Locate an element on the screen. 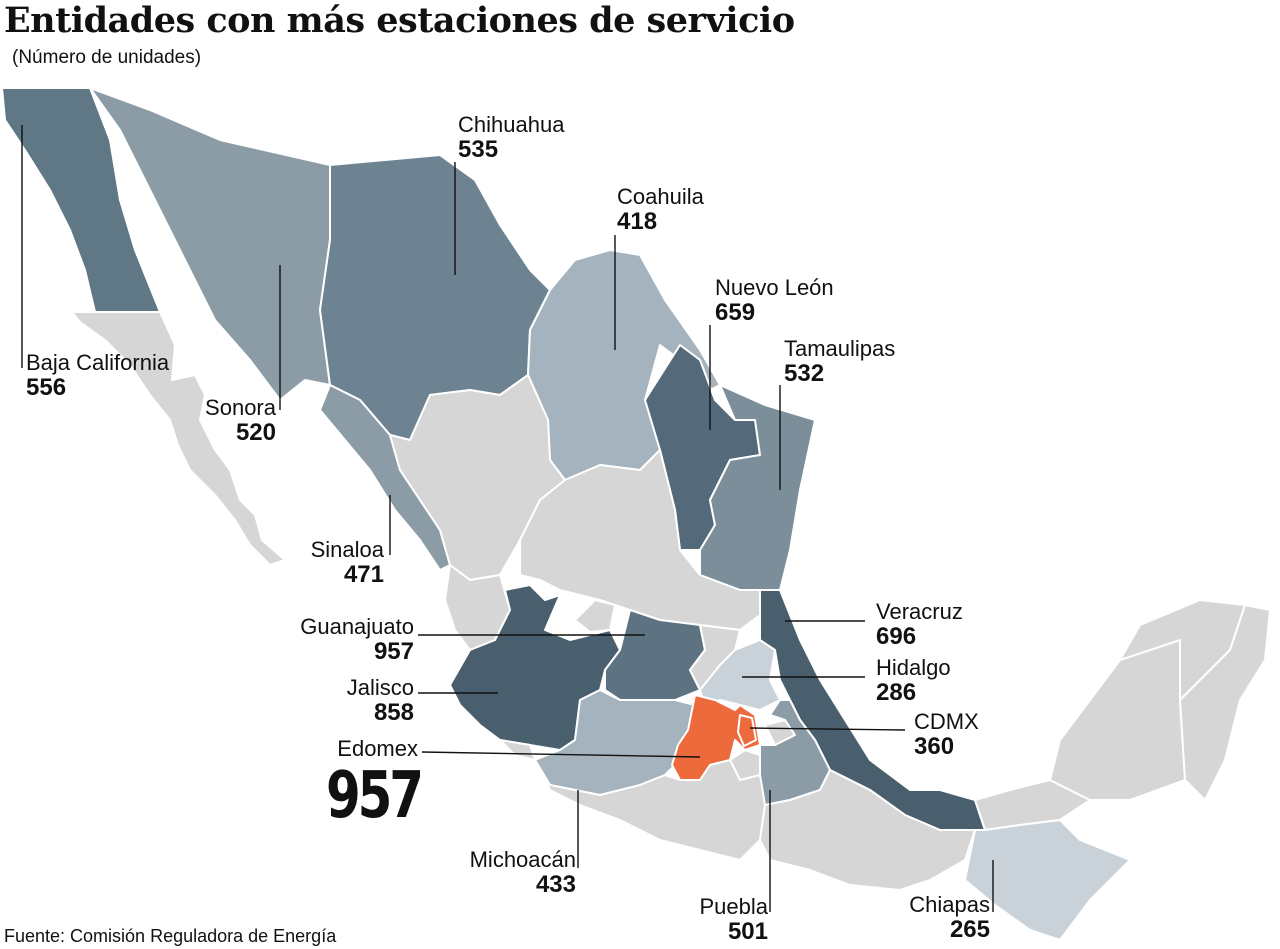  map-title: Entidades con más estaciones de servicio is located at coordinates (399, 20).